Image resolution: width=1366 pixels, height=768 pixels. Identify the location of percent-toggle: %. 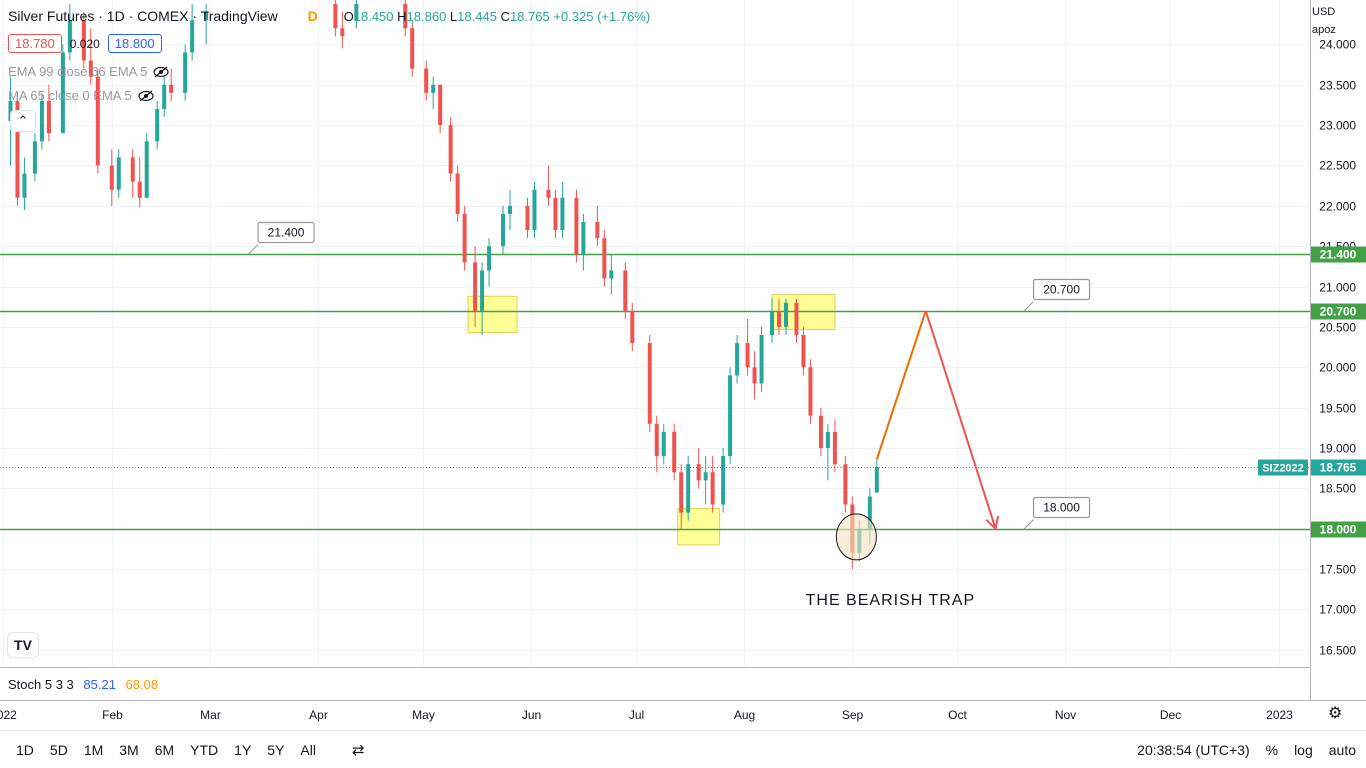
(1272, 750).